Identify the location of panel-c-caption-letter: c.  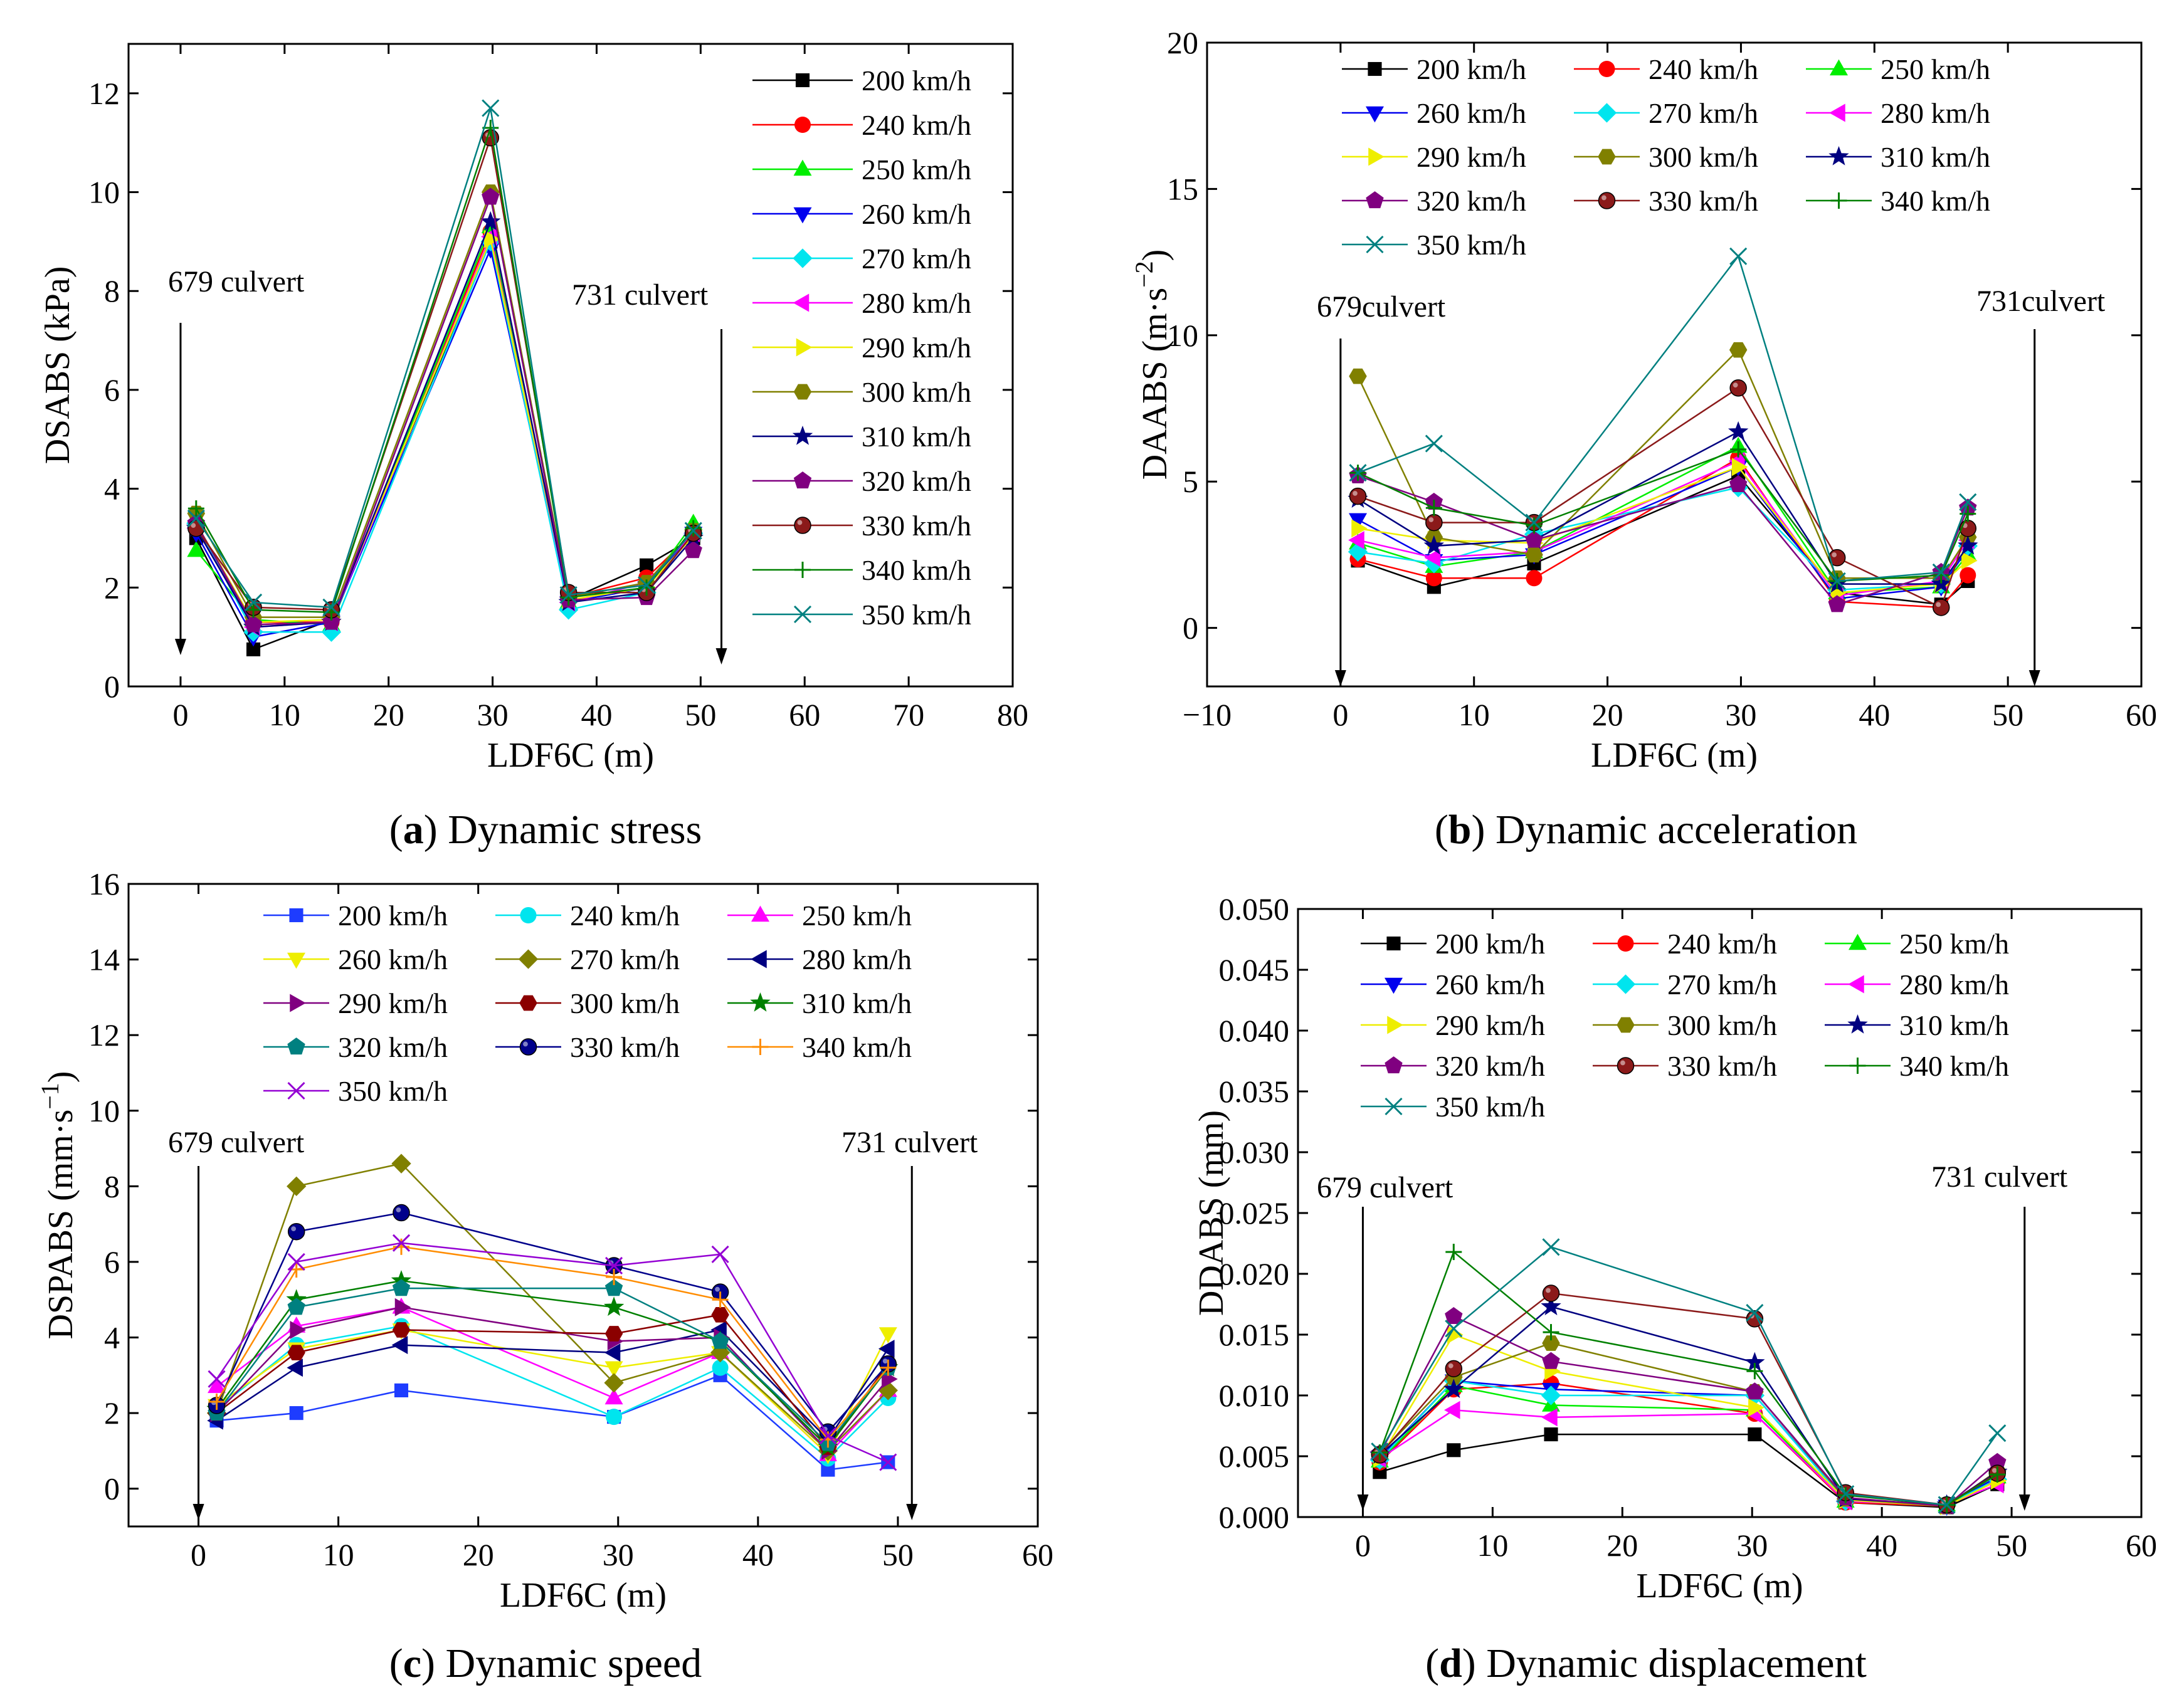
(412, 1663).